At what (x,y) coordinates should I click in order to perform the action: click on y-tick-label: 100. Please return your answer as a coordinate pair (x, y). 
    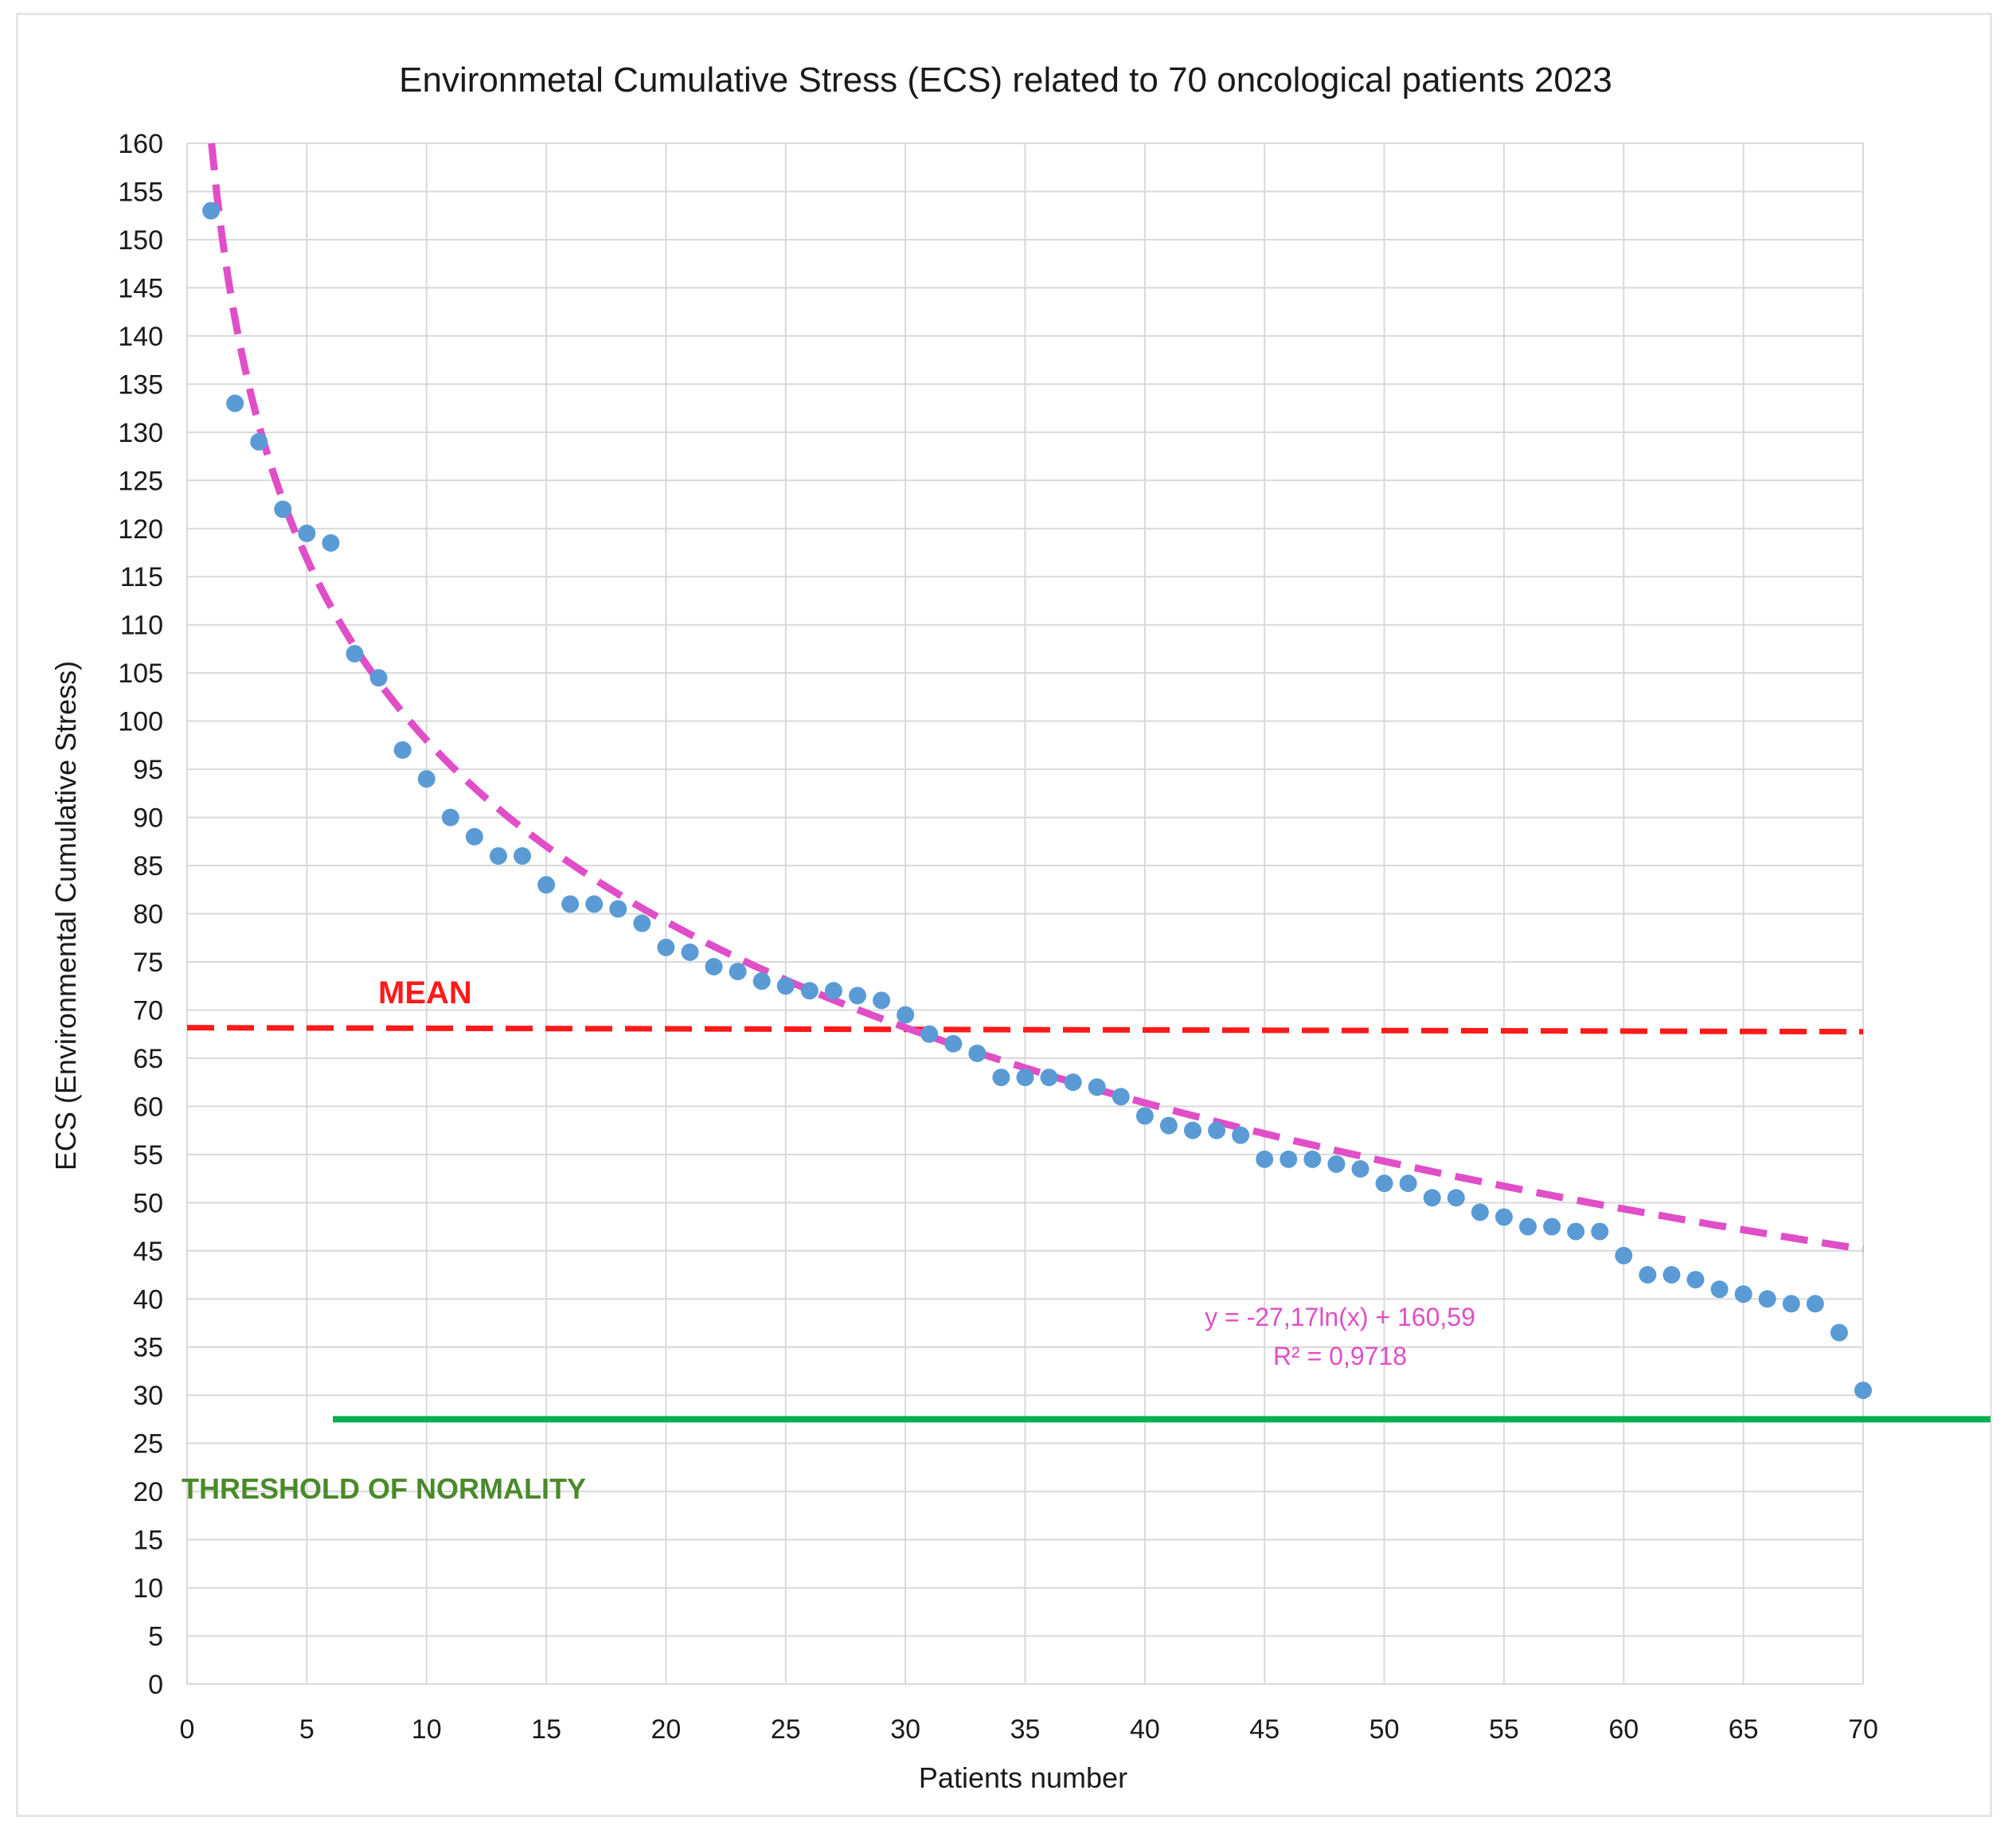
    Looking at the image, I should click on (140, 722).